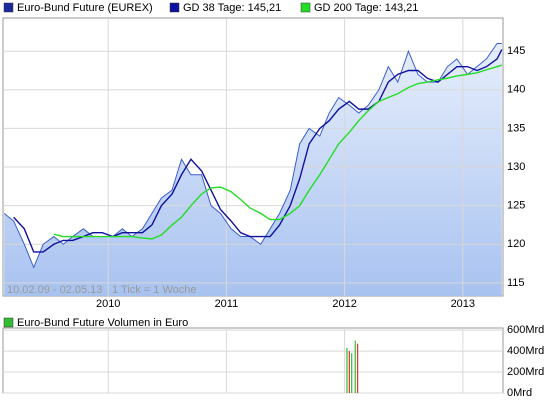  What do you see at coordinates (227, 304) in the screenshot?
I see `x-tick-label: 2011` at bounding box center [227, 304].